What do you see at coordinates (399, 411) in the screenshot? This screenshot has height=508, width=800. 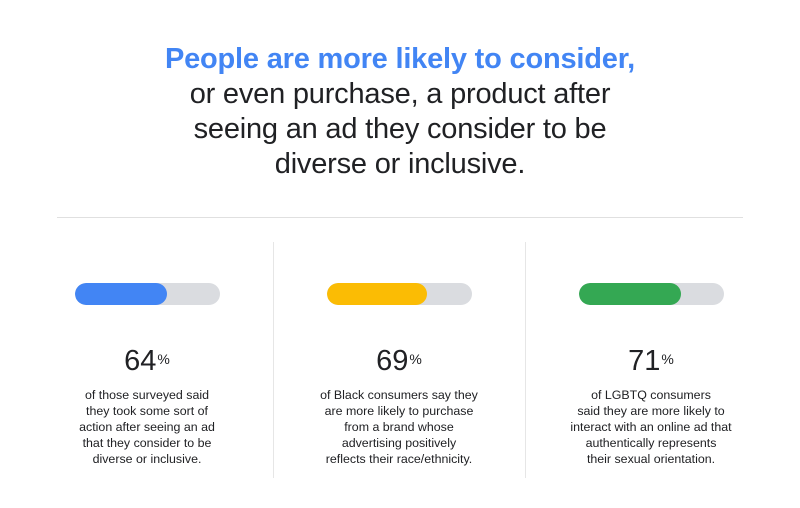 I see `description-line: are more likely to purchase` at bounding box center [399, 411].